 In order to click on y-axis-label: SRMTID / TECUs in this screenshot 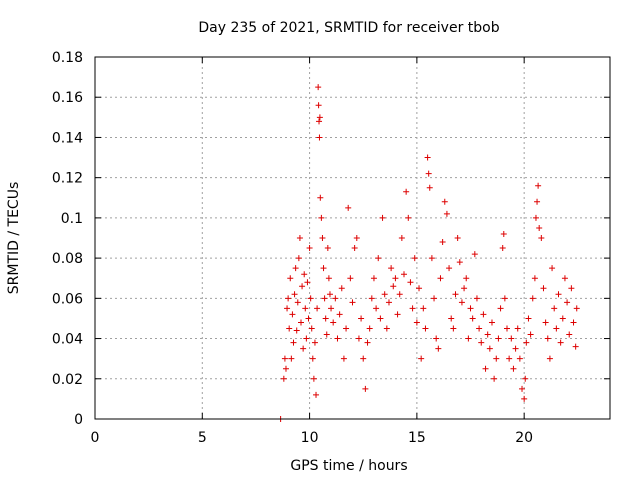, I will do `click(14, 238)`.